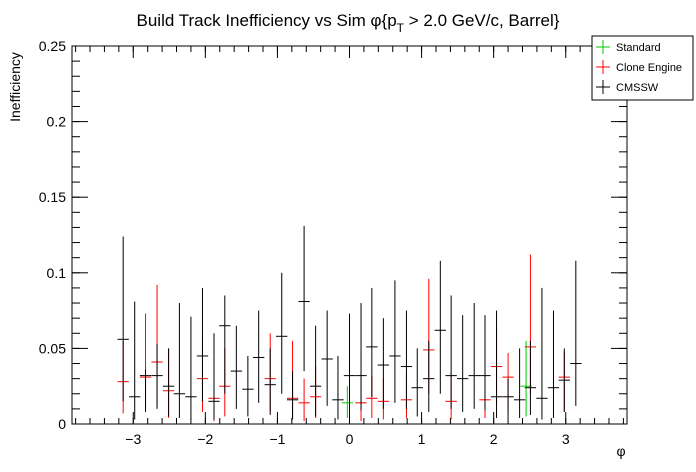 The image size is (696, 472). I want to click on x-tick-label: 3, so click(566, 439).